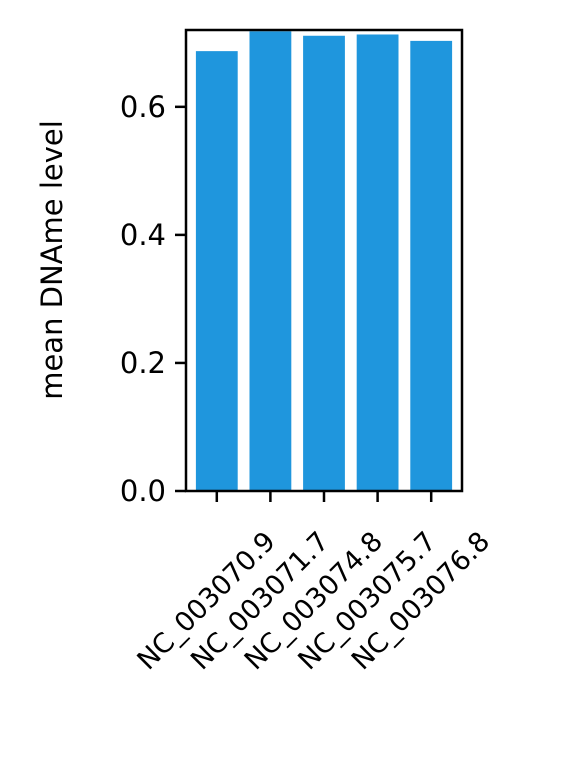 The width and height of the screenshot is (573, 778). I want to click on y-tick-label: 0.0, so click(143, 491).